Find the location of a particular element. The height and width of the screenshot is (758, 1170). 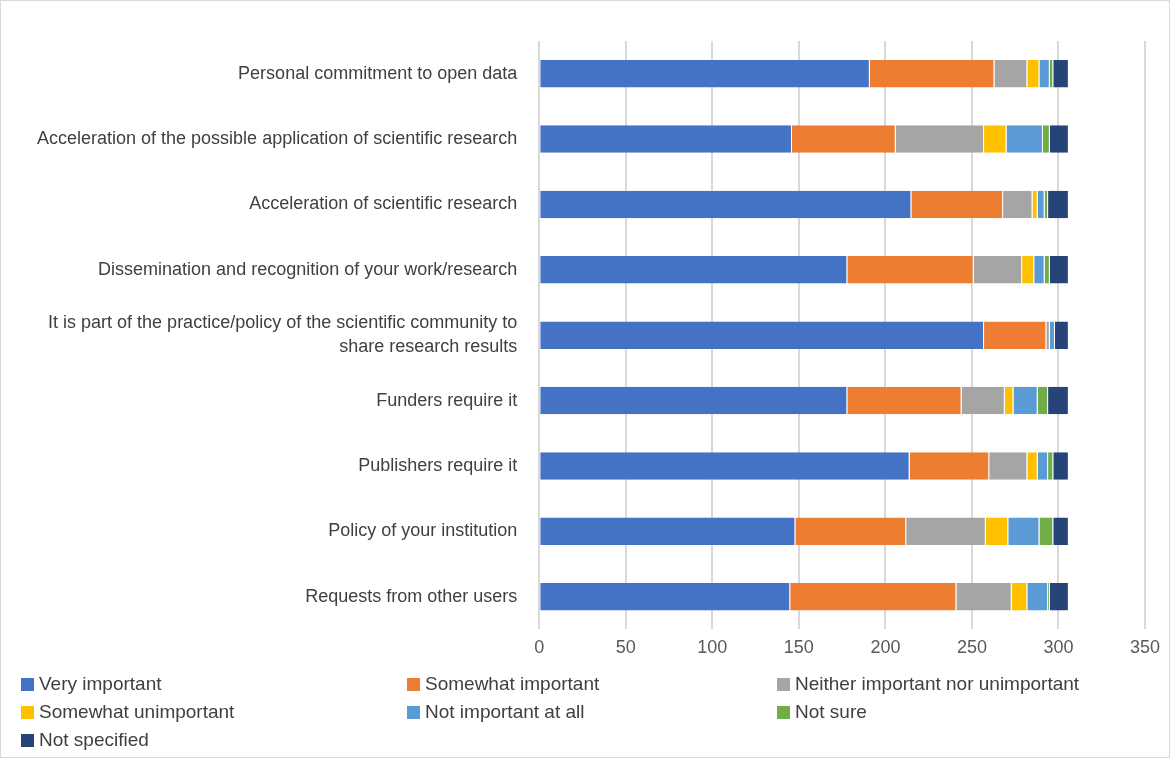

y-tick-label: It is part of the practice/policy of the scientific community to share research results is located at coordinates (283, 334).